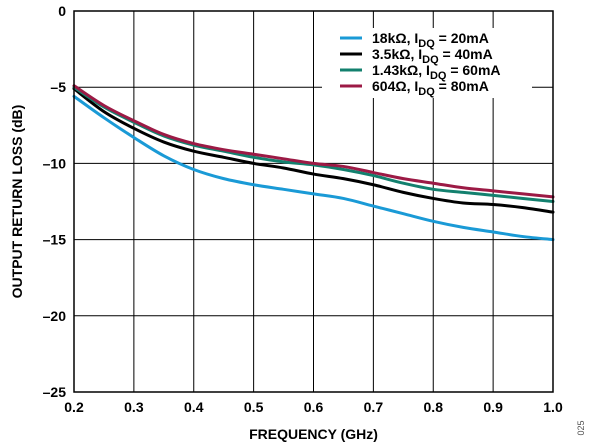 This screenshot has height=446, width=591. What do you see at coordinates (395, 38) in the screenshot?
I see `legend-text: 18kΩ, I` at bounding box center [395, 38].